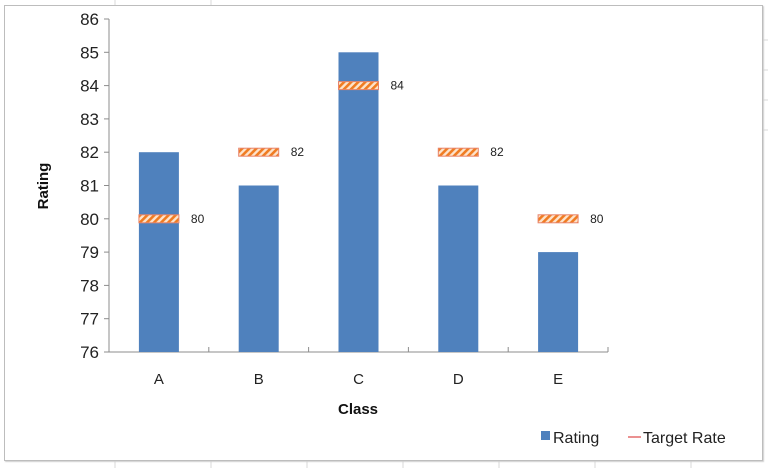 Image resolution: width=768 pixels, height=468 pixels. Describe the element at coordinates (558, 379) in the screenshot. I see `x-tick-label: E` at that location.